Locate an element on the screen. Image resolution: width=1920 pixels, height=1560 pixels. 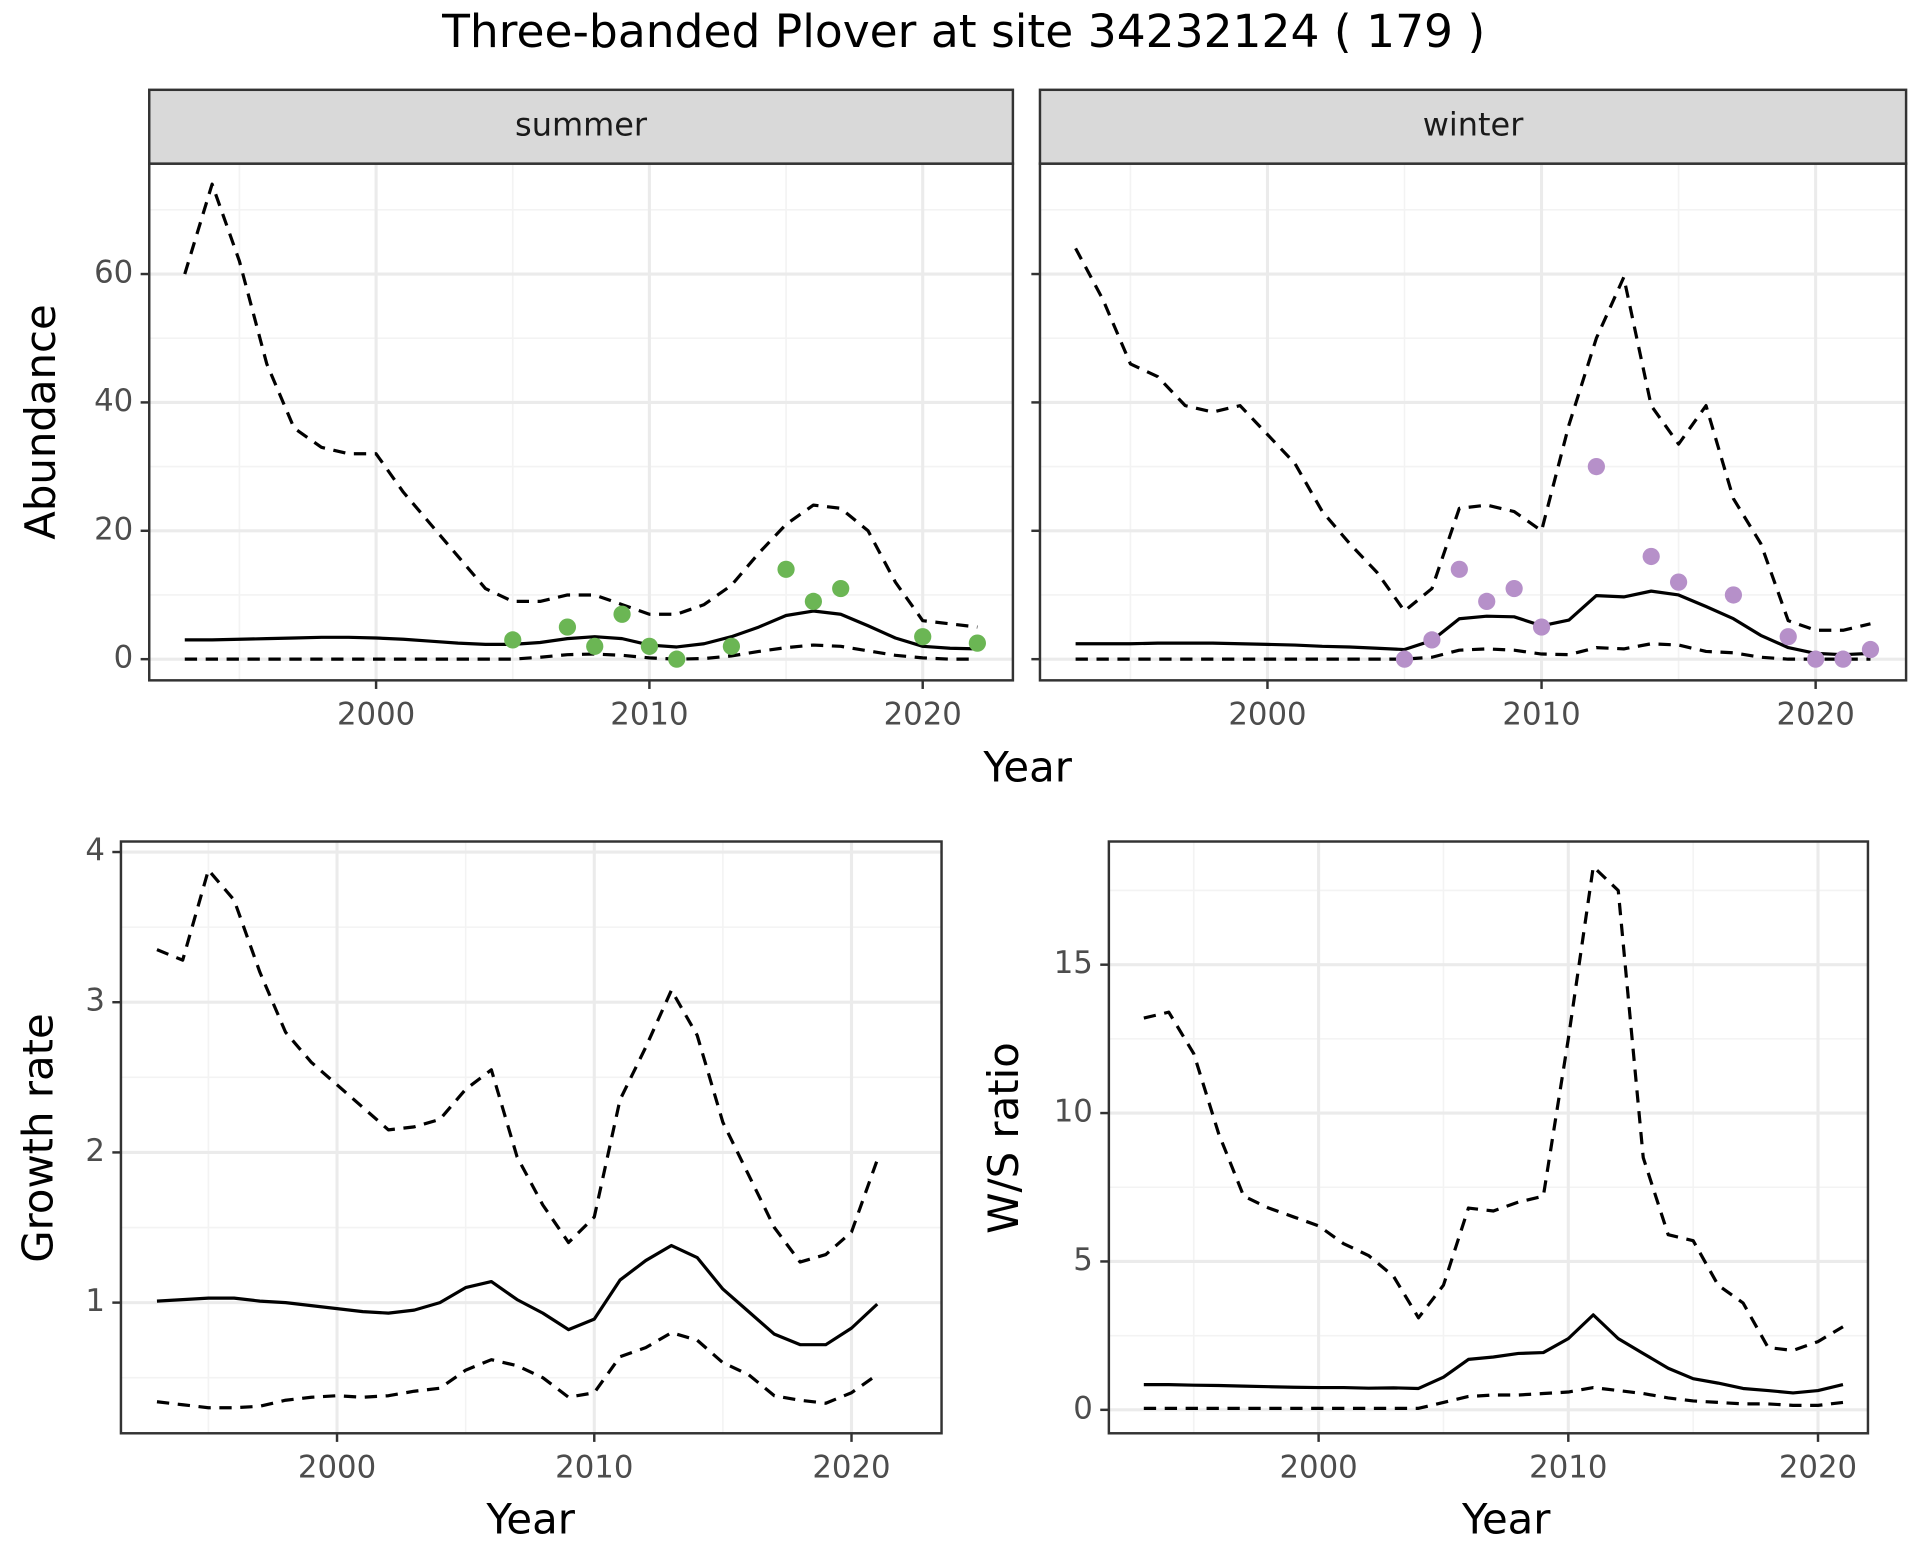
y-tick-label: 40 is located at coordinates (113, 401).